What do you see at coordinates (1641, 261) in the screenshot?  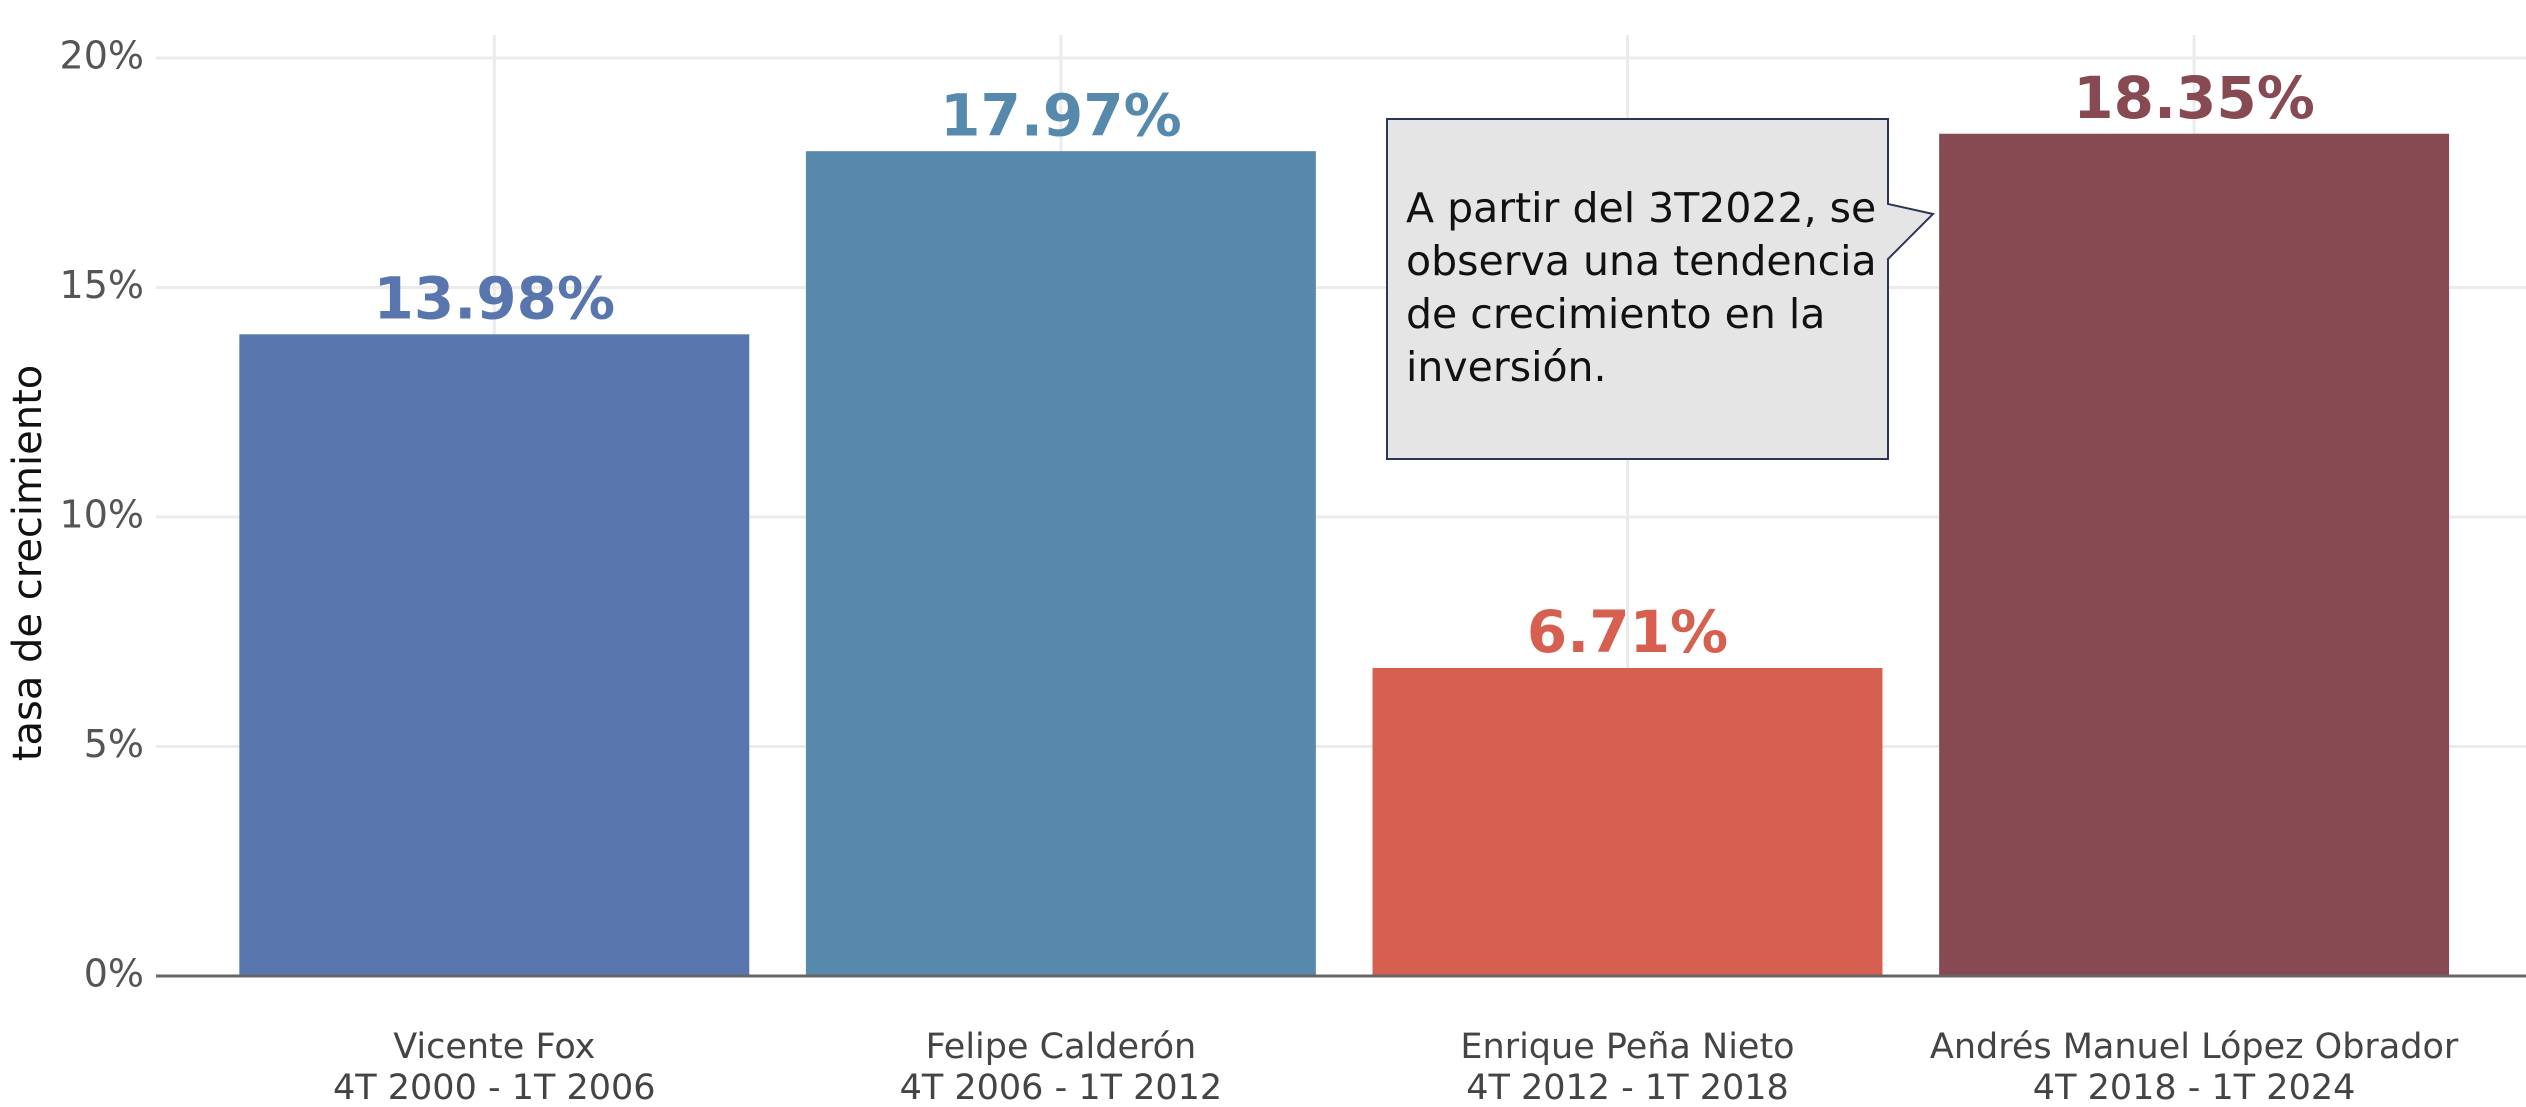 I see `annotation-text: observa una tendencia` at bounding box center [1641, 261].